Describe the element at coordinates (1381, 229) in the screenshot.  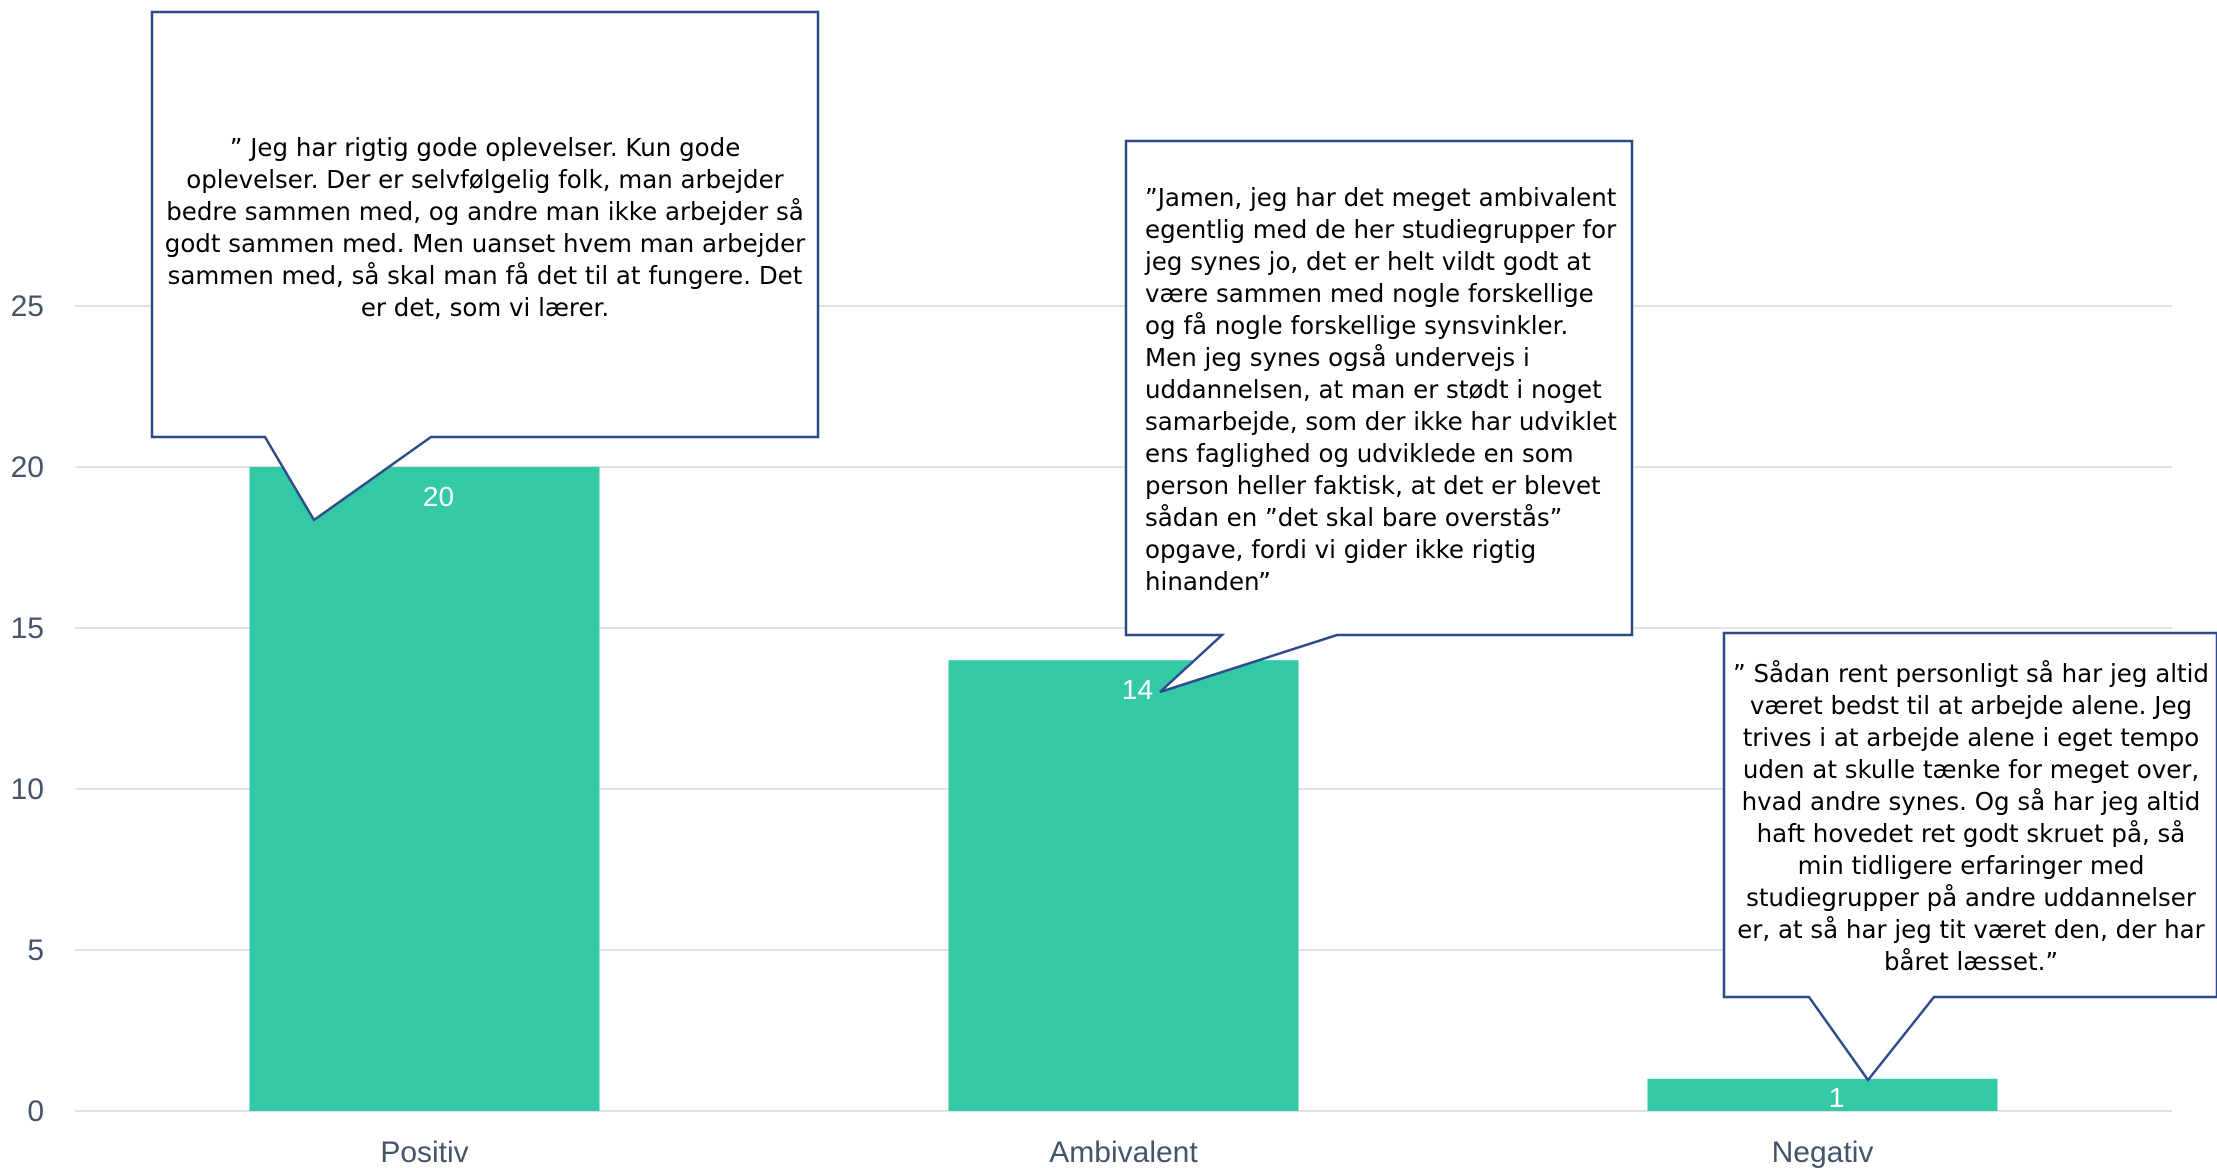
I see `callout-line: egentlig med de her studiegrupper for` at that location.